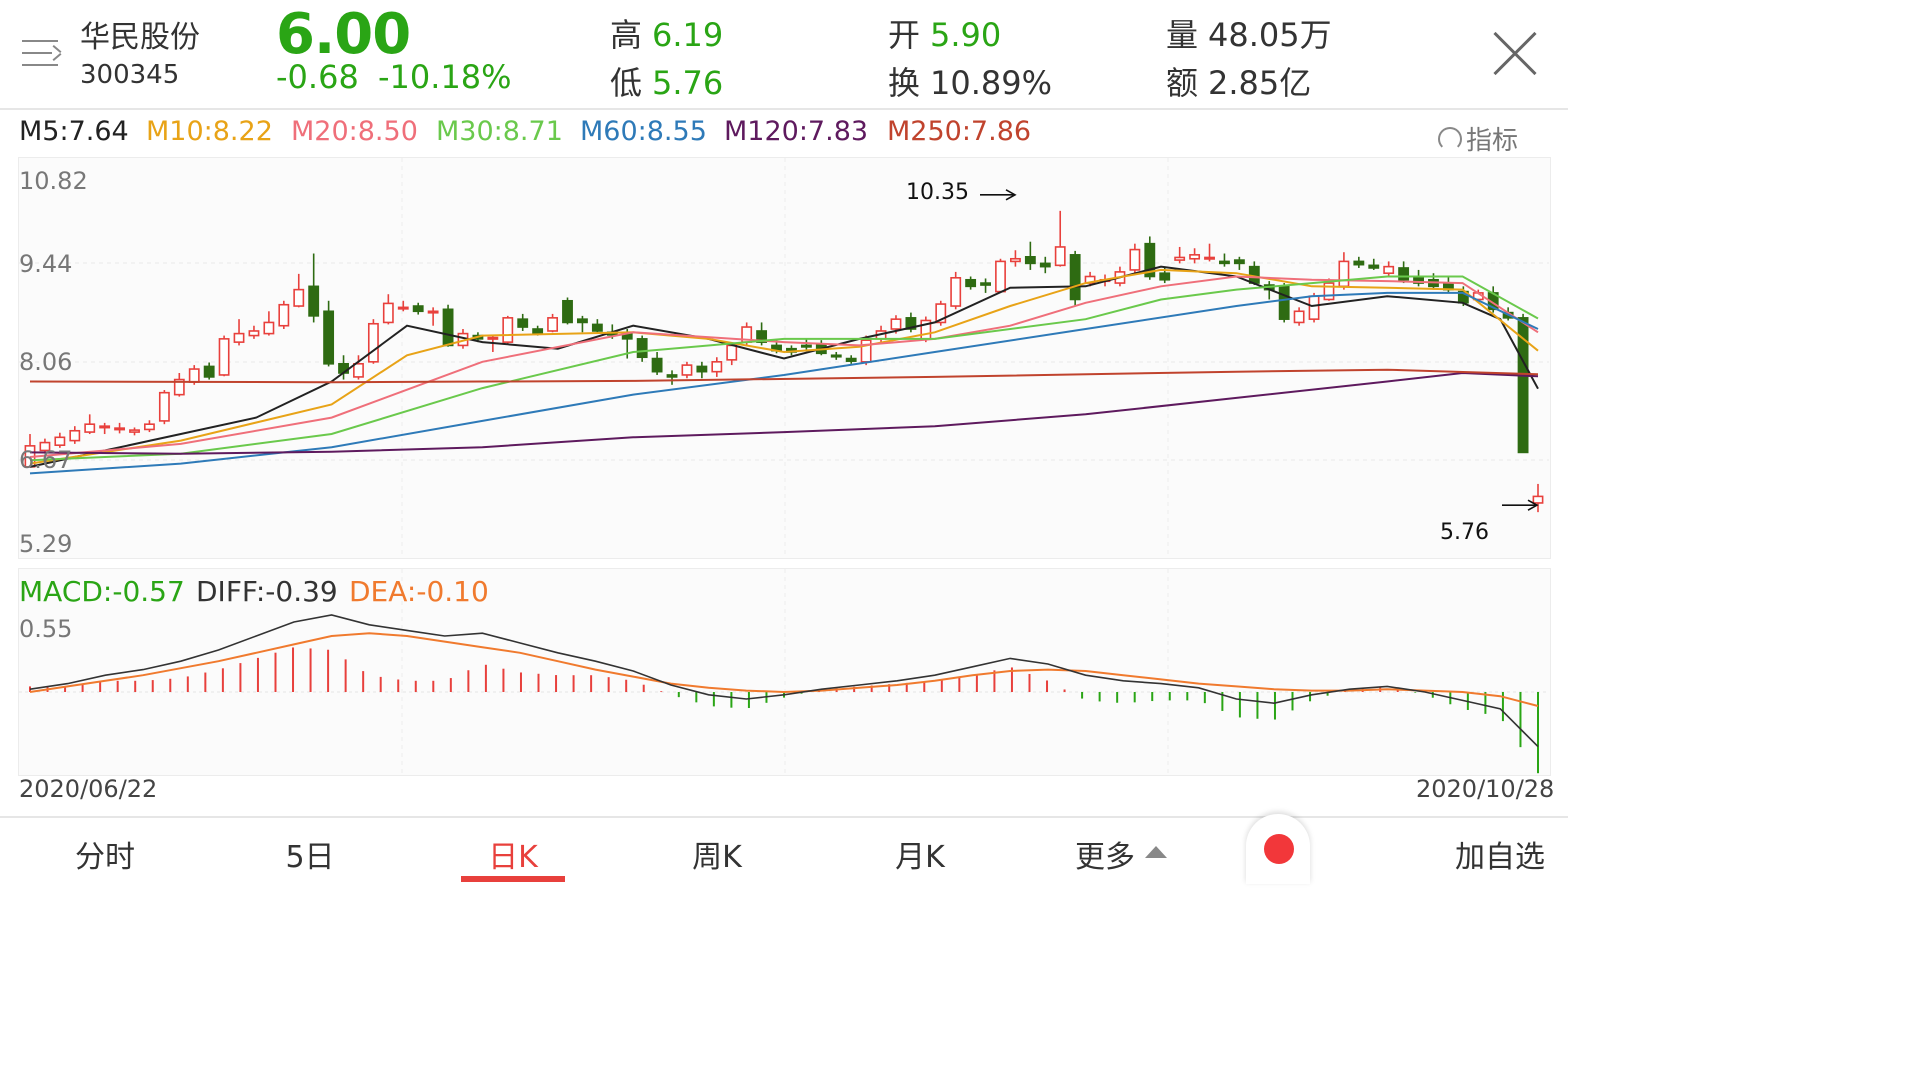 The width and height of the screenshot is (1920, 1080). I want to click on ma30-legend: M30:8.71, so click(499, 131).